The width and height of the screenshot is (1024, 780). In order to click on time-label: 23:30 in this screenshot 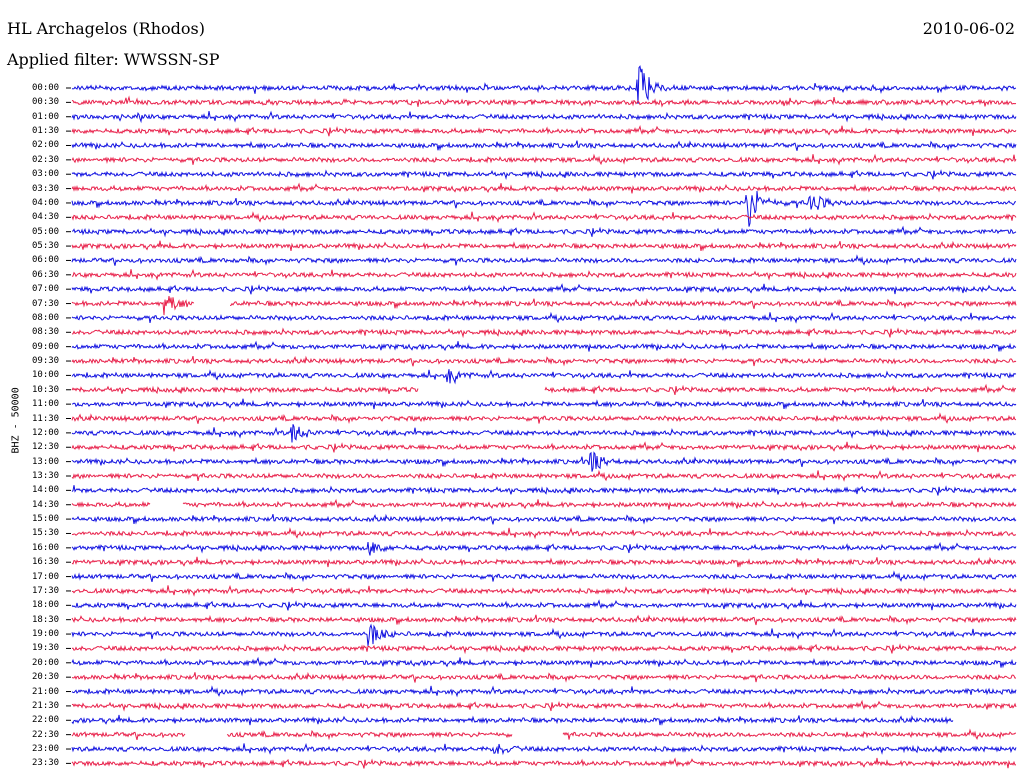, I will do `click(46, 763)`.